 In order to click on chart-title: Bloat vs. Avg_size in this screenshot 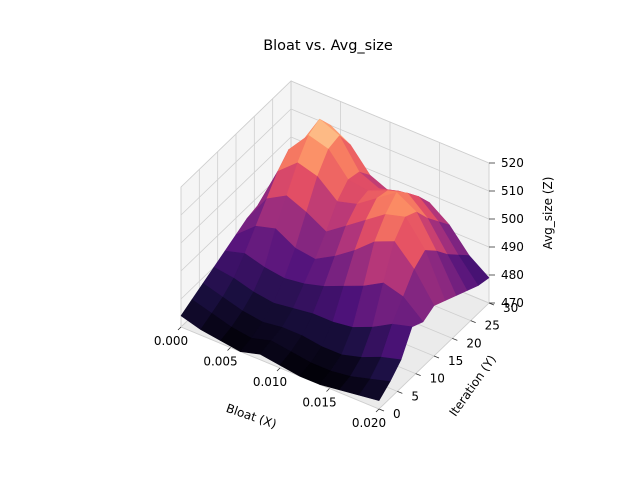, I will do `click(328, 46)`.